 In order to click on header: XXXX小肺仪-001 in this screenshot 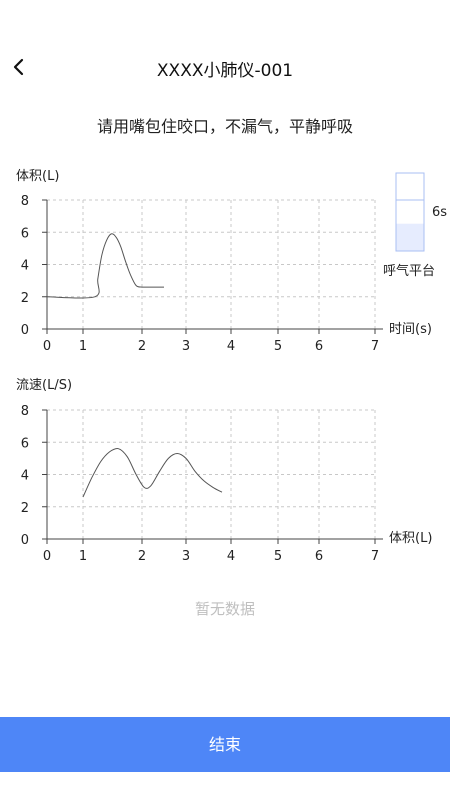, I will do `click(225, 67)`.